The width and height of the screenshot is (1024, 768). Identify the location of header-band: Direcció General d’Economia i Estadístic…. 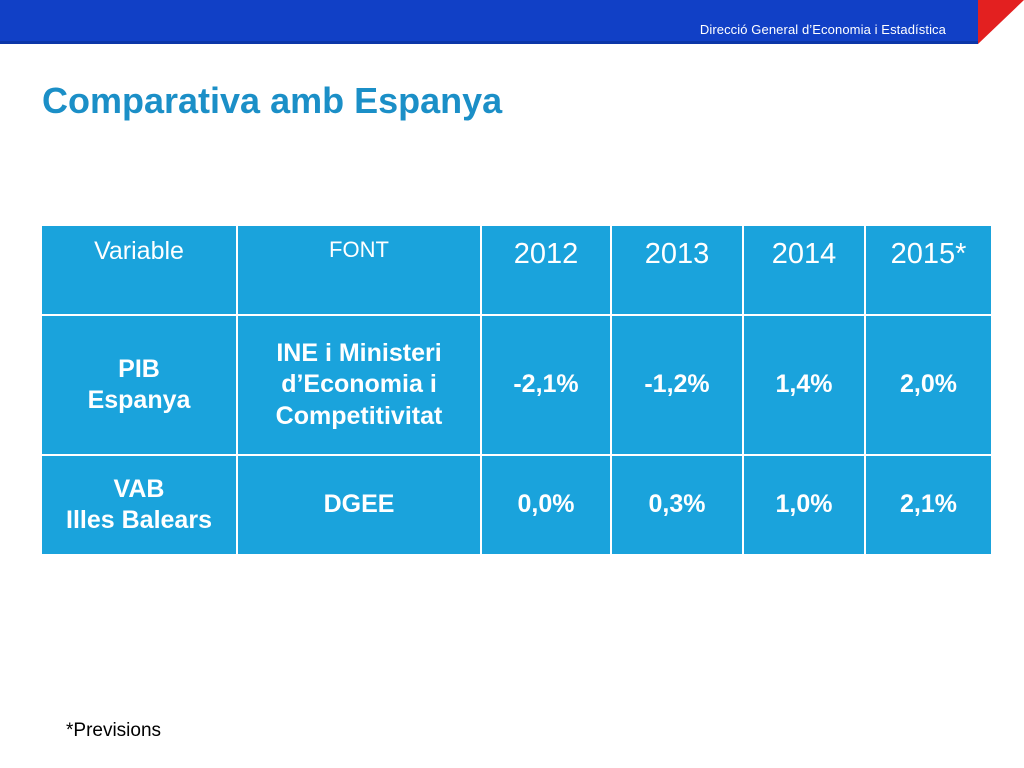
(489, 22).